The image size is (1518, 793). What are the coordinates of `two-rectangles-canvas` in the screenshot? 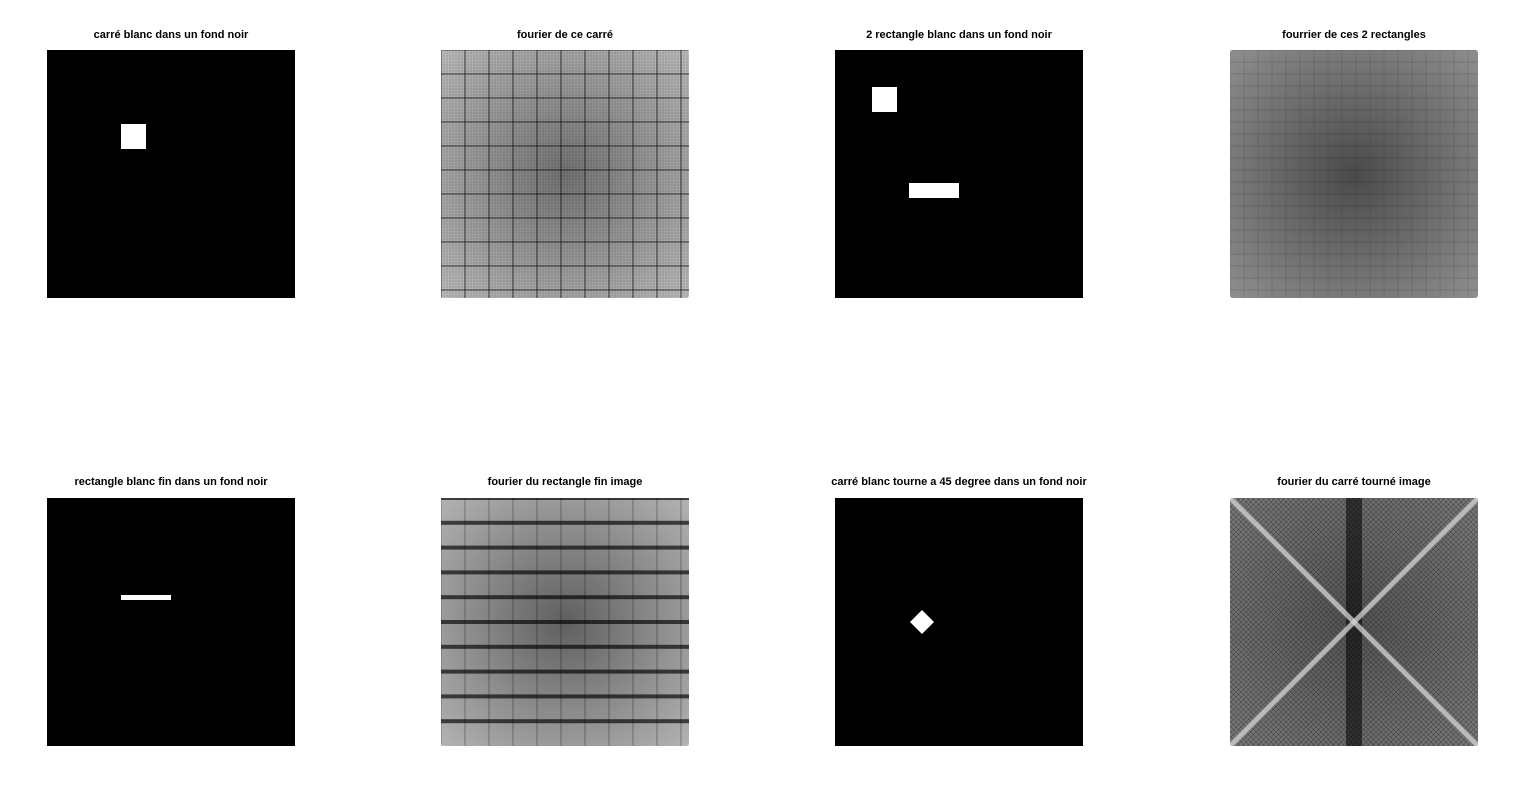 It's located at (959, 174).